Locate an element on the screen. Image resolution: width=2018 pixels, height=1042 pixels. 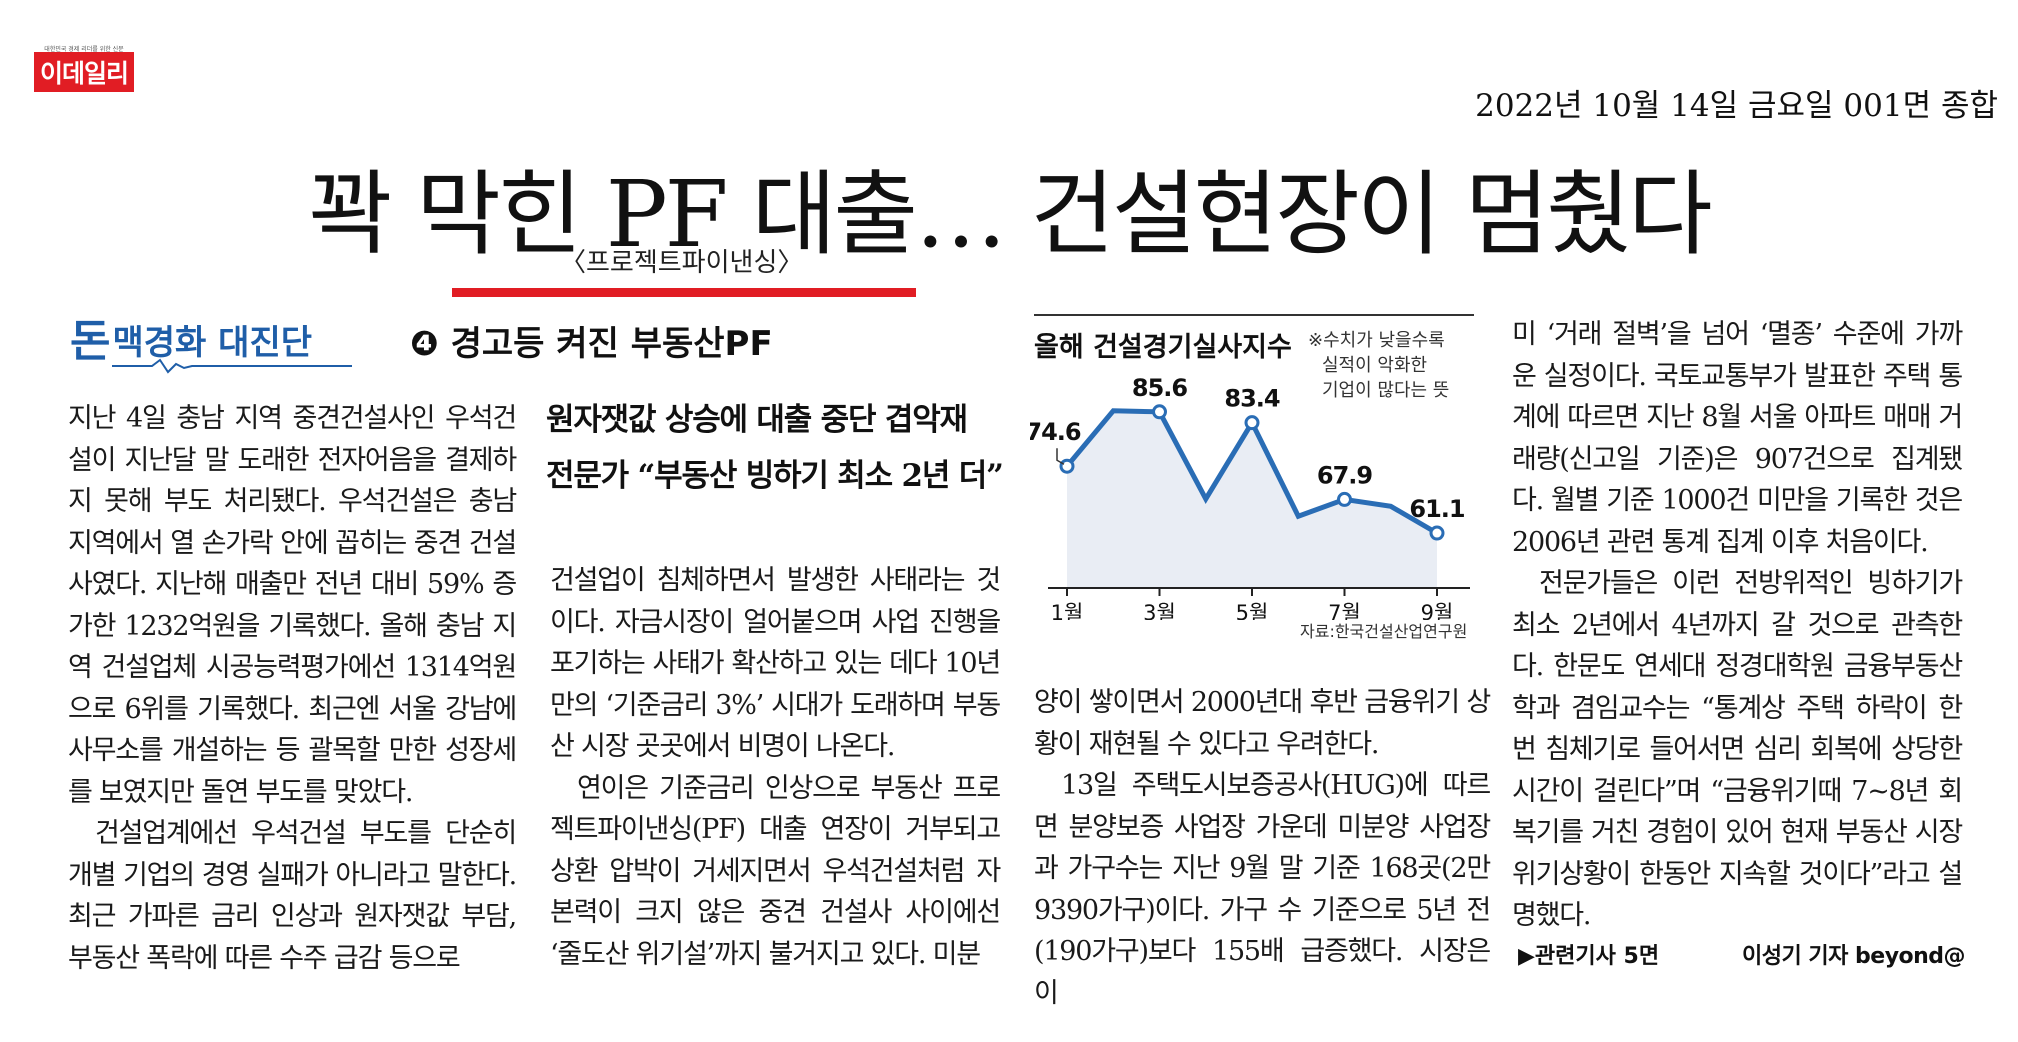
x-tick-label: 9월 is located at coordinates (1437, 610).